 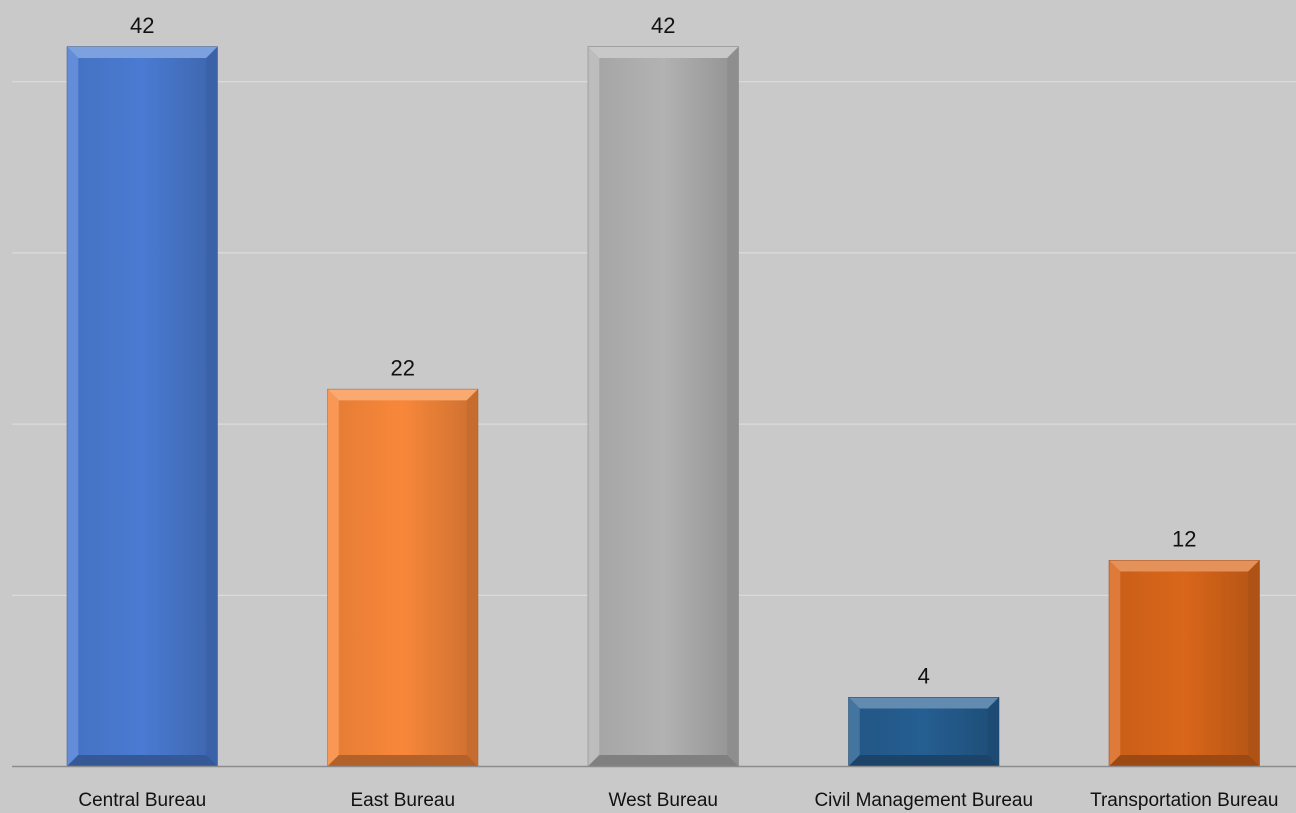 I want to click on bar-transportation-bureau, so click(x=1184, y=663).